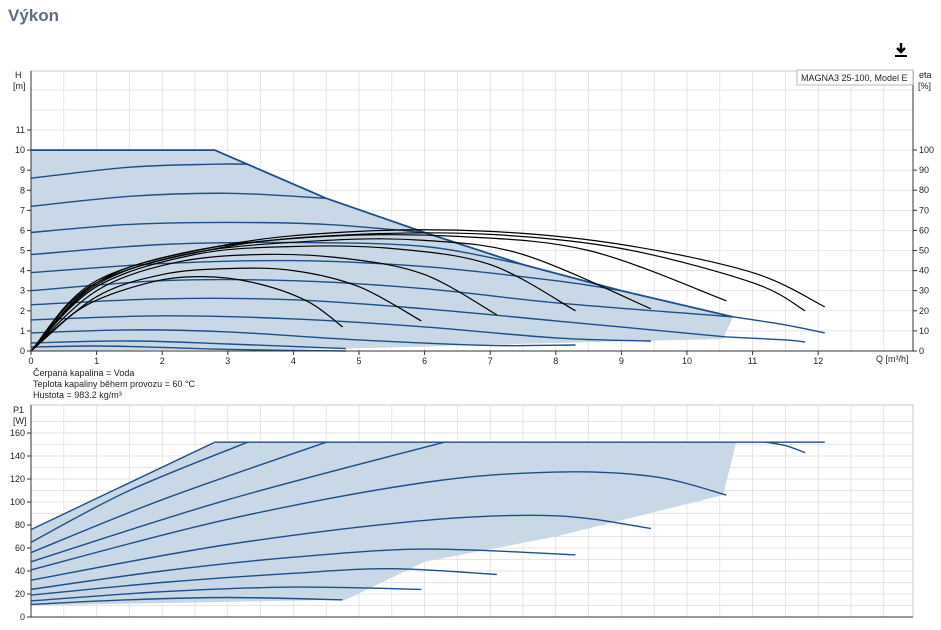  Describe the element at coordinates (924, 170) in the screenshot. I see `y2-tick-label: 90` at that location.